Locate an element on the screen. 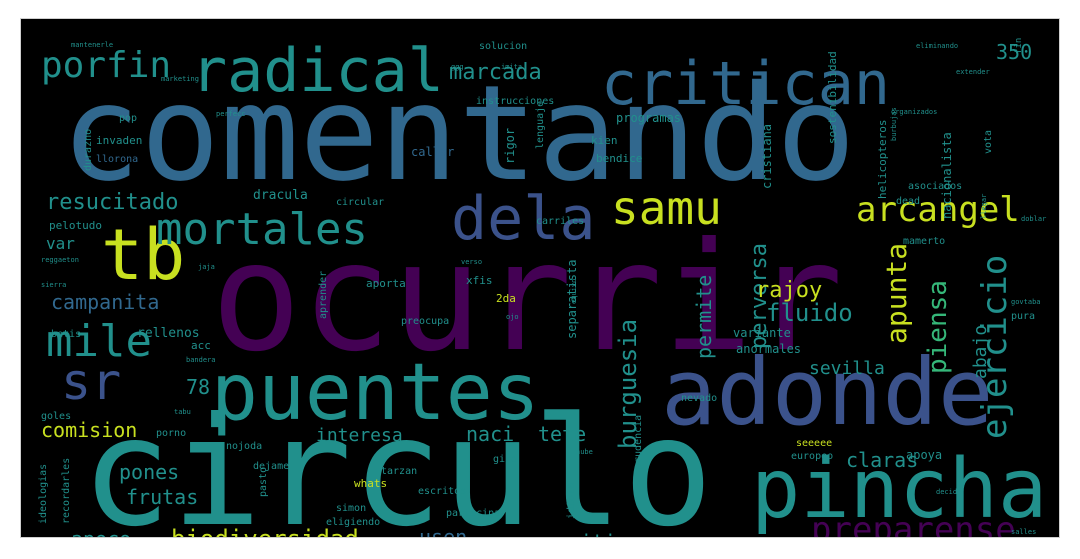 The height and width of the screenshot is (559, 1080). cloud-word-seeeee: seeeee is located at coordinates (814, 443).